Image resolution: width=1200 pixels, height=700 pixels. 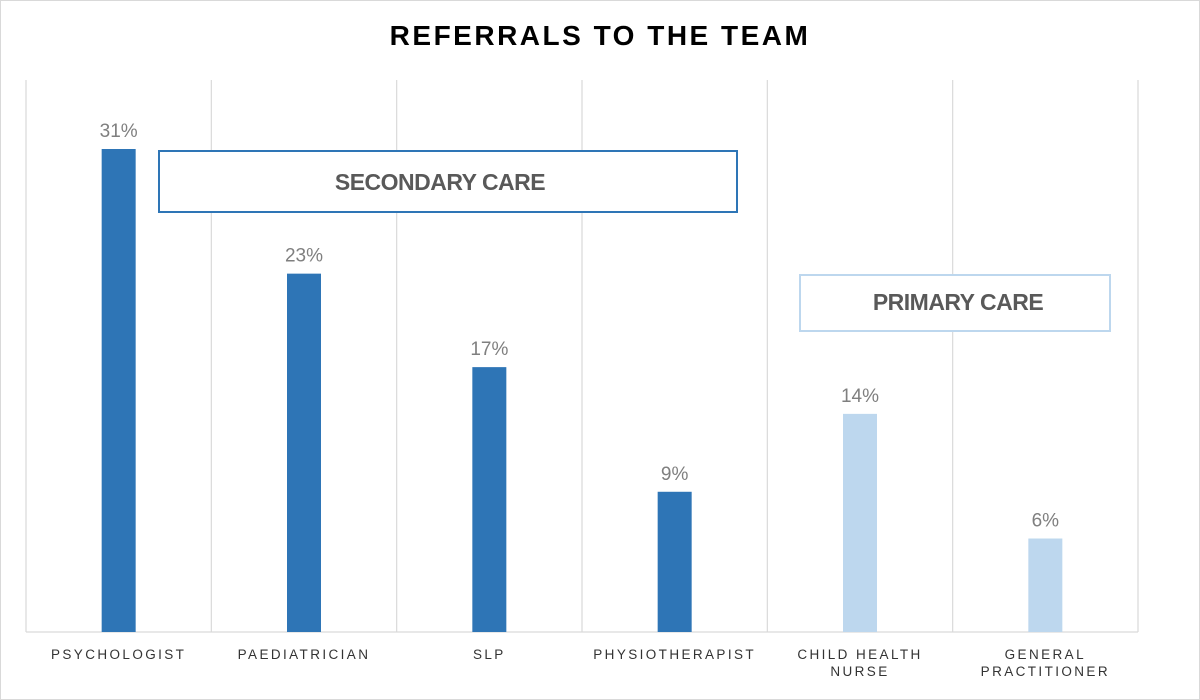 What do you see at coordinates (119, 131) in the screenshot?
I see `value-label-0: 31%` at bounding box center [119, 131].